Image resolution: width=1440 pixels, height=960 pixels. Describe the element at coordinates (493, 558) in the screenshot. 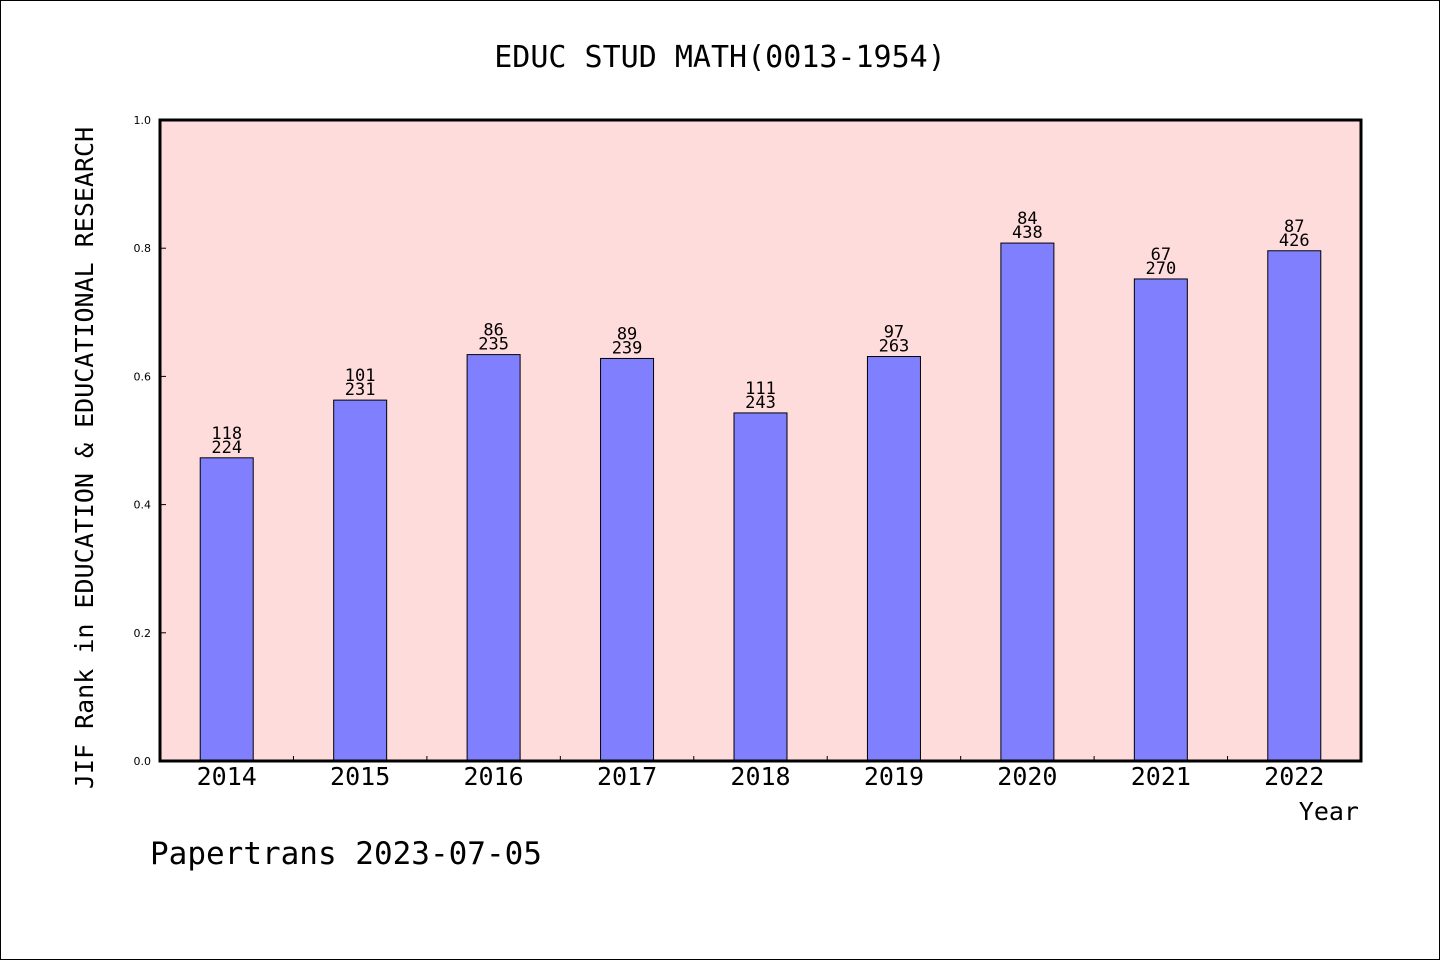

I see `bar-2016` at that location.